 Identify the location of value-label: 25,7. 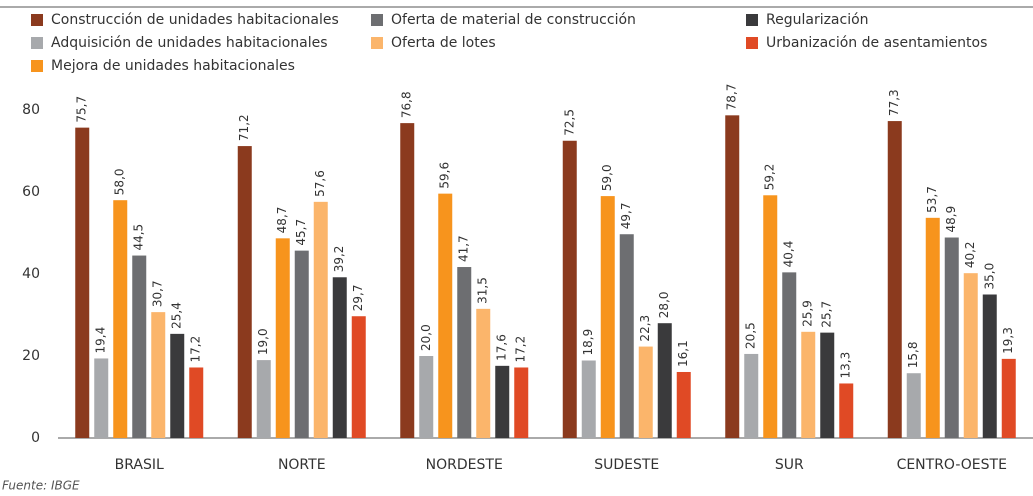
(827, 314).